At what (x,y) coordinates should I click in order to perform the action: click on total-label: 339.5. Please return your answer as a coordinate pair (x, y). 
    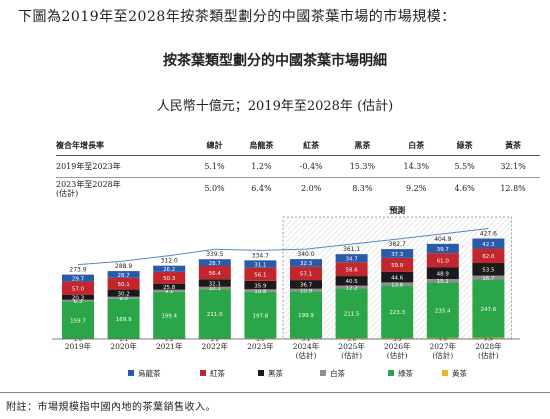
    Looking at the image, I should click on (214, 254).